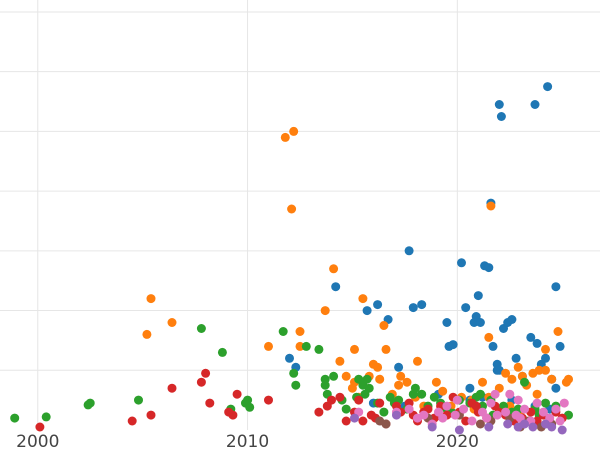 The image size is (600, 450). What do you see at coordinates (457, 441) in the screenshot?
I see `x-tick-label: 2020` at bounding box center [457, 441].